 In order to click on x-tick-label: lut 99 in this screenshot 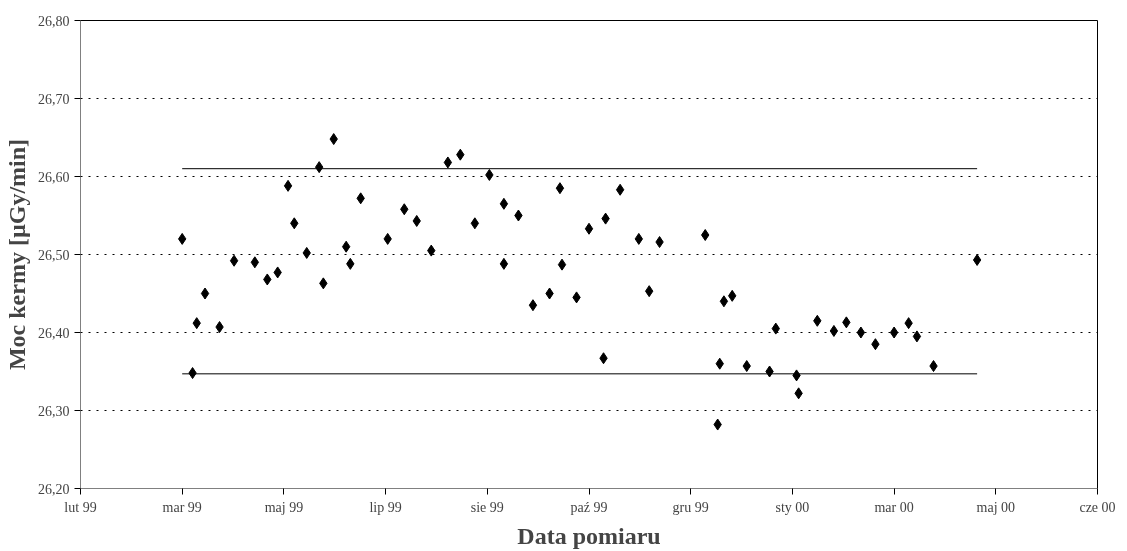, I will do `click(80, 507)`.